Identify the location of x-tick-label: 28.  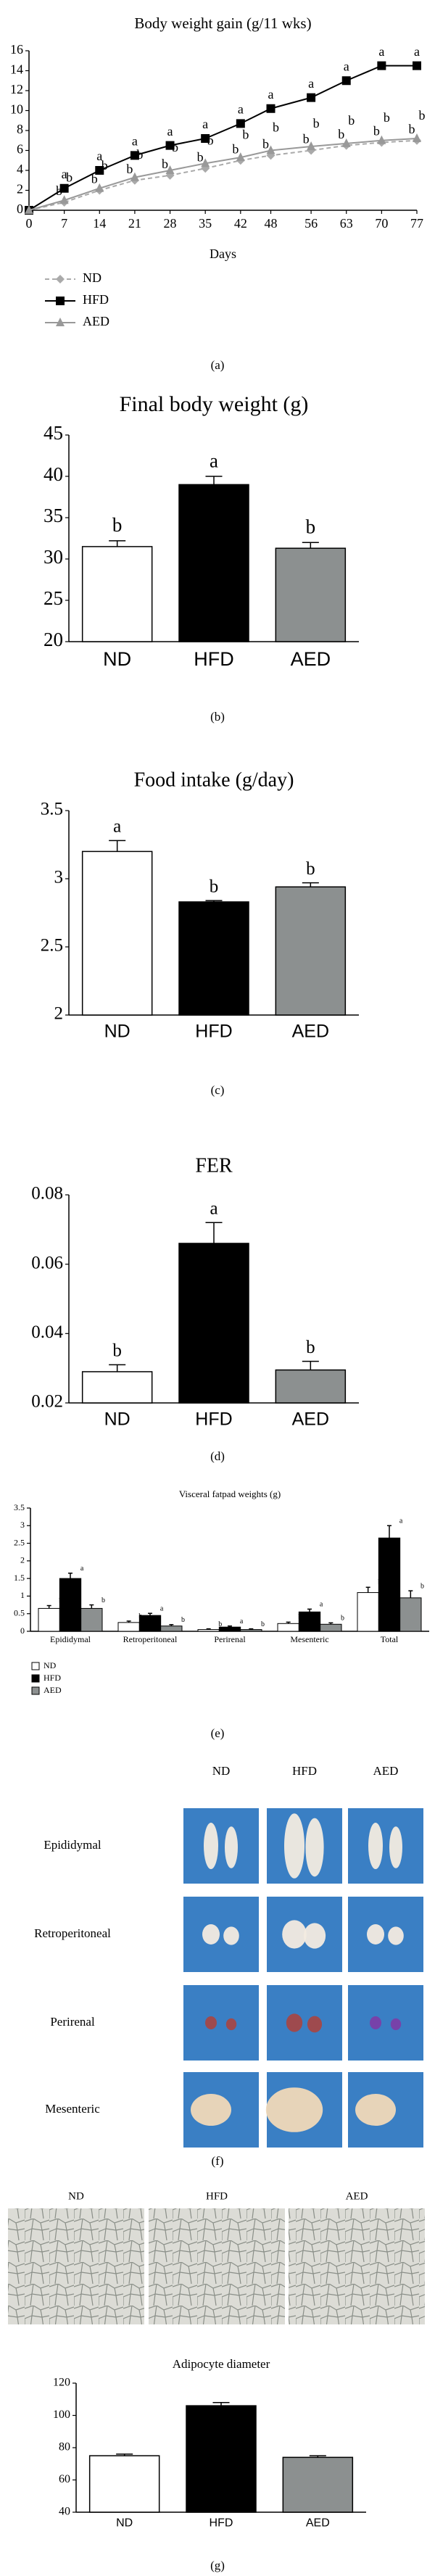
(170, 224).